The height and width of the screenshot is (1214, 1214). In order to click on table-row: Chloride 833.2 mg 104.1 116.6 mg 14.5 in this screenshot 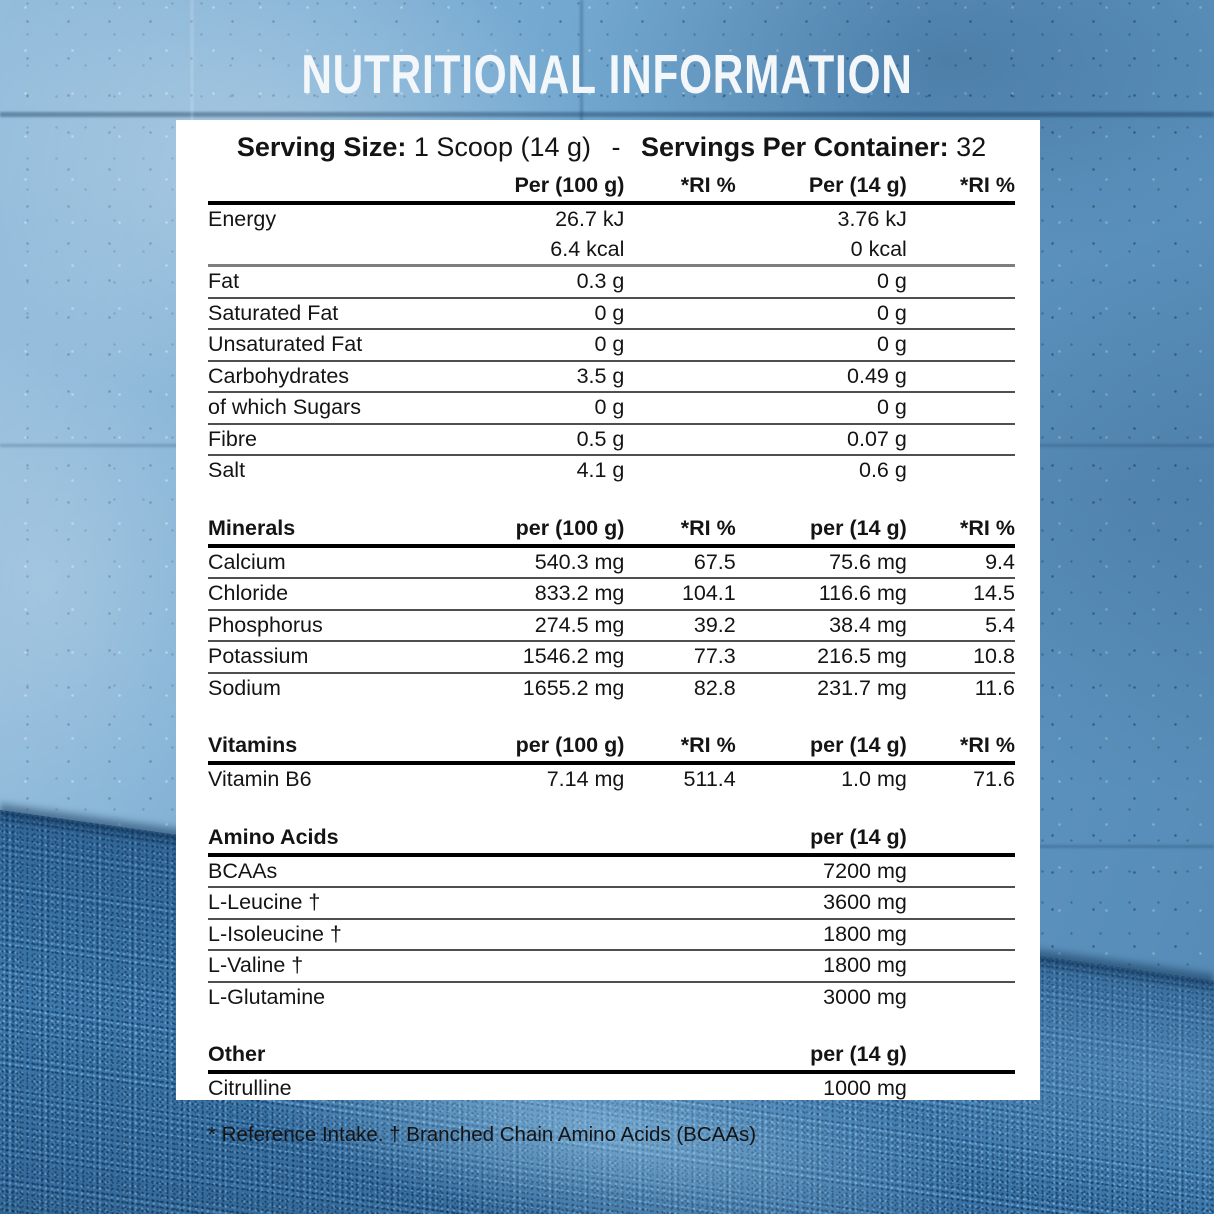, I will do `click(611, 595)`.